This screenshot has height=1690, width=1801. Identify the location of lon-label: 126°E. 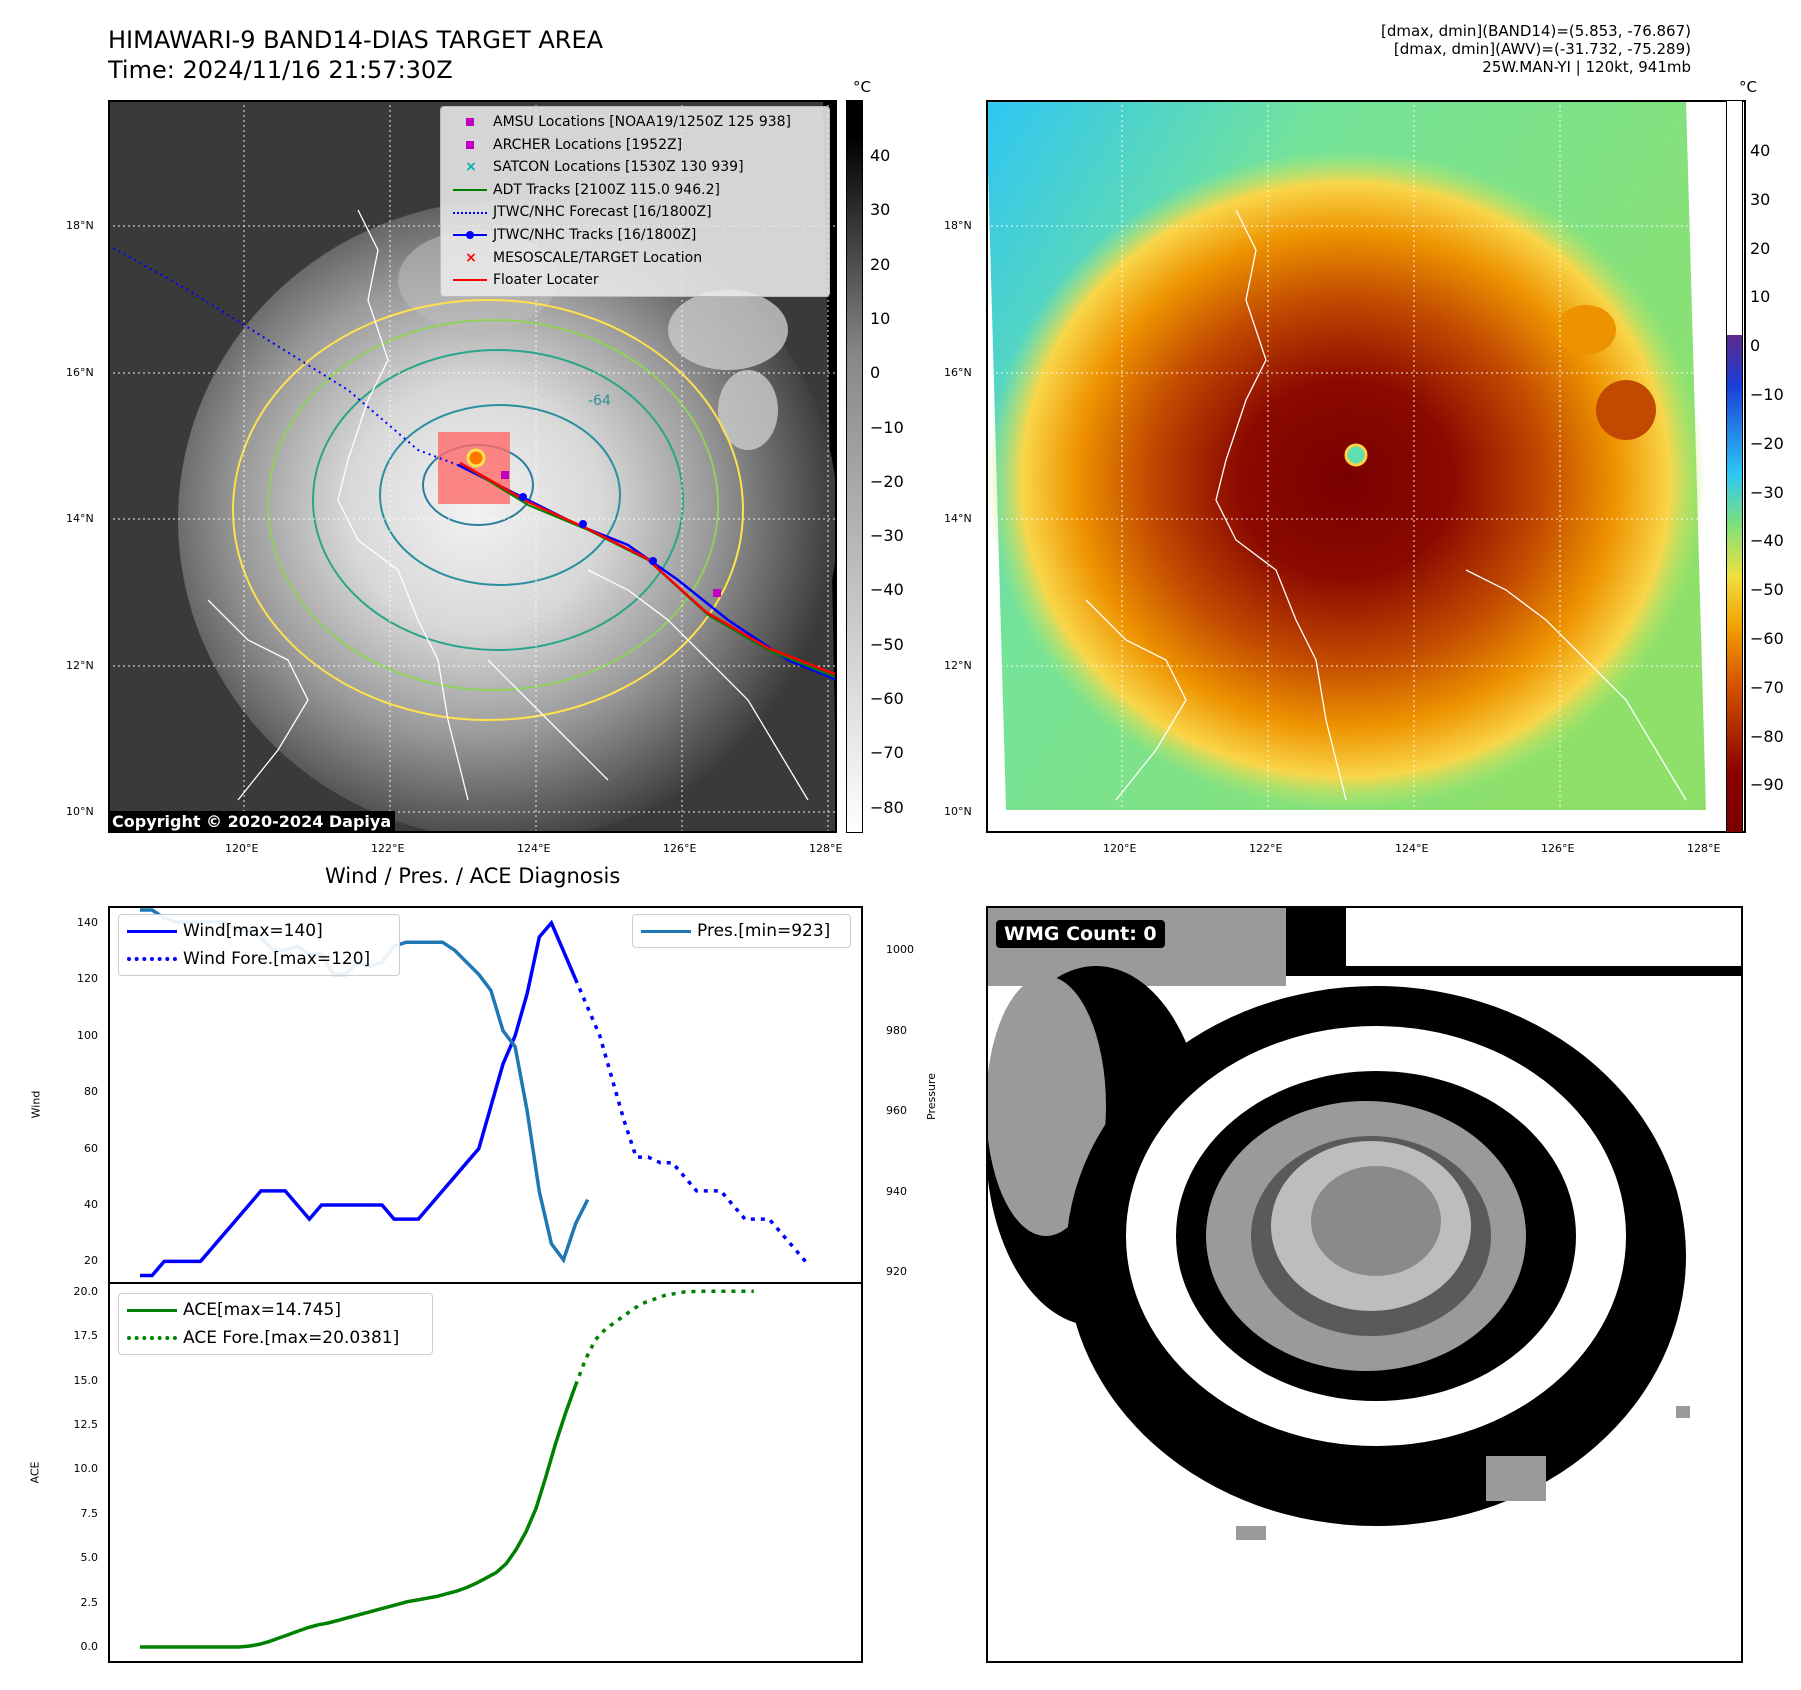
(1558, 848).